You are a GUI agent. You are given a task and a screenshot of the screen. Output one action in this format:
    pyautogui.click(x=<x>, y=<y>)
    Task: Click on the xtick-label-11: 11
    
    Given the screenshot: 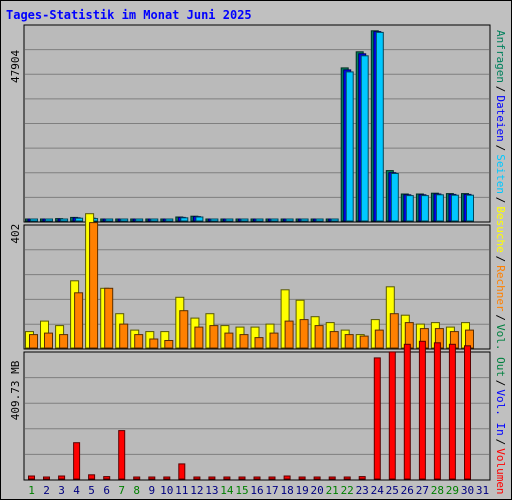 What is the action you would take?
    pyautogui.click(x=181, y=490)
    